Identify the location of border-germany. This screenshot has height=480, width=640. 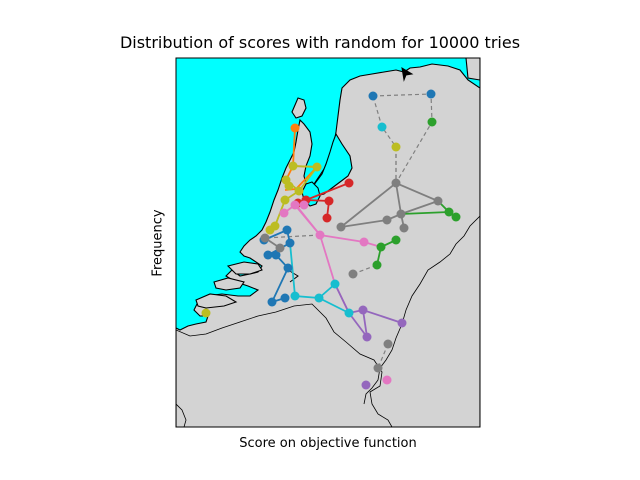
(421, 310).